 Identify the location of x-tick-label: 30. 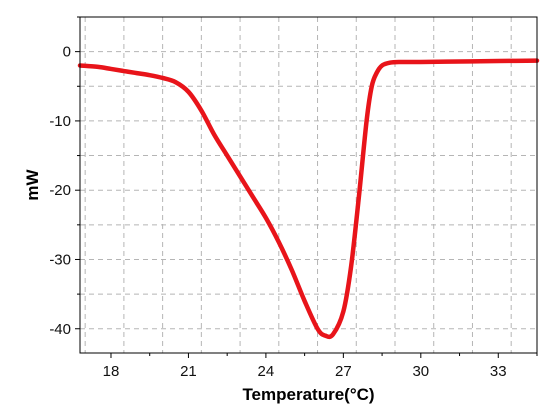
(420, 371).